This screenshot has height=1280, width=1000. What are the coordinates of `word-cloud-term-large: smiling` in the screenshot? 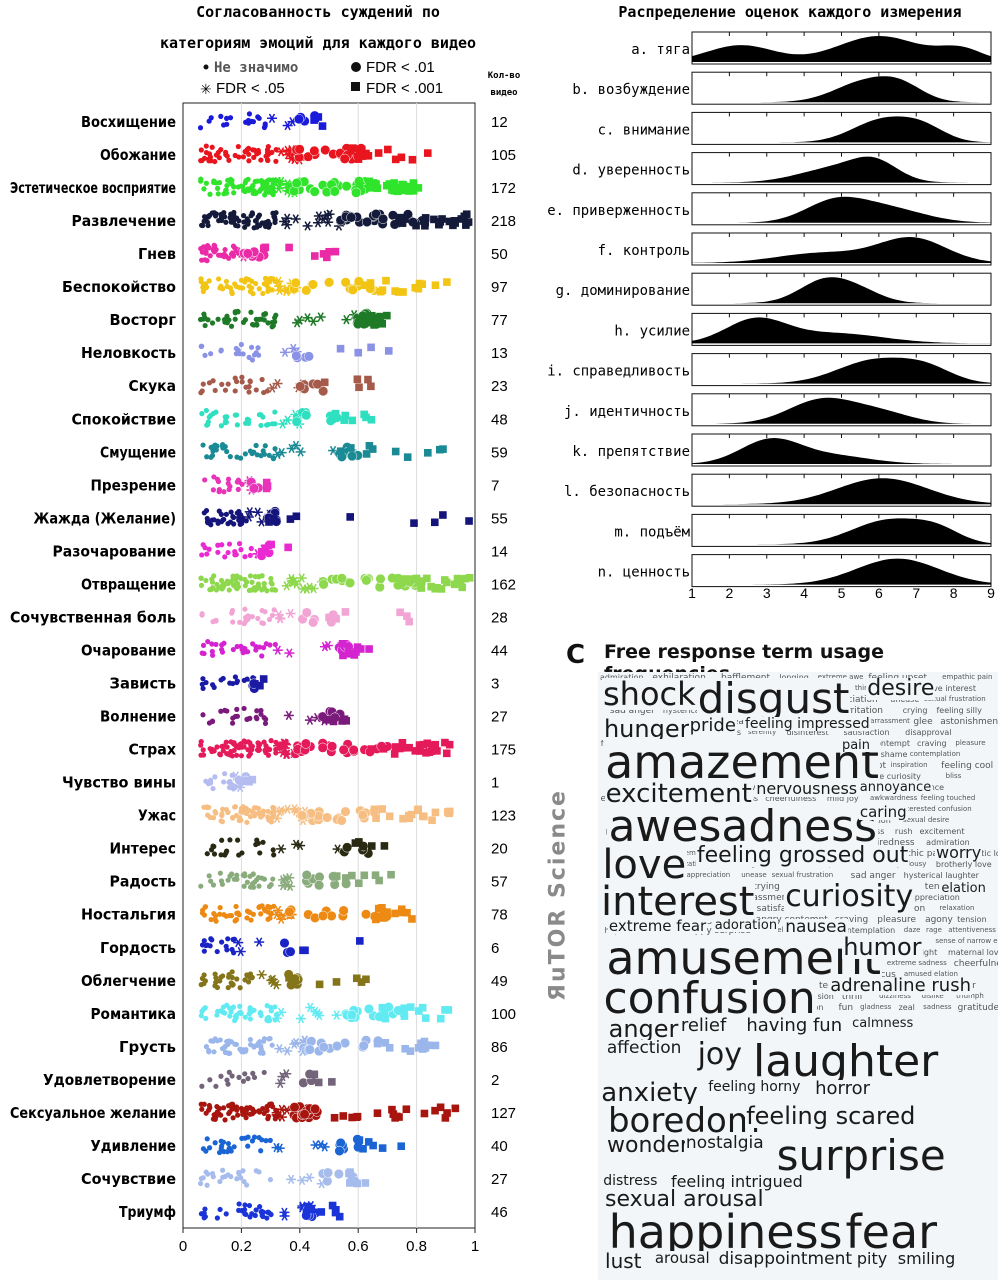 It's located at (926, 1259).